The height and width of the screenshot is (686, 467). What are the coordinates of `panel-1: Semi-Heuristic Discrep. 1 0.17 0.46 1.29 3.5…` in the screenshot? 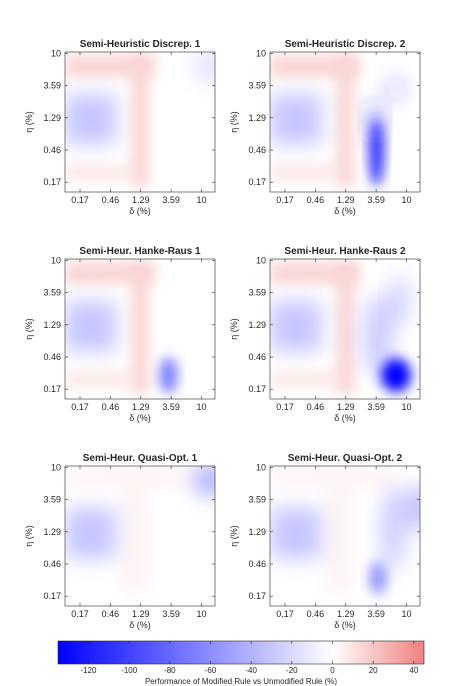 It's located at (120, 127).